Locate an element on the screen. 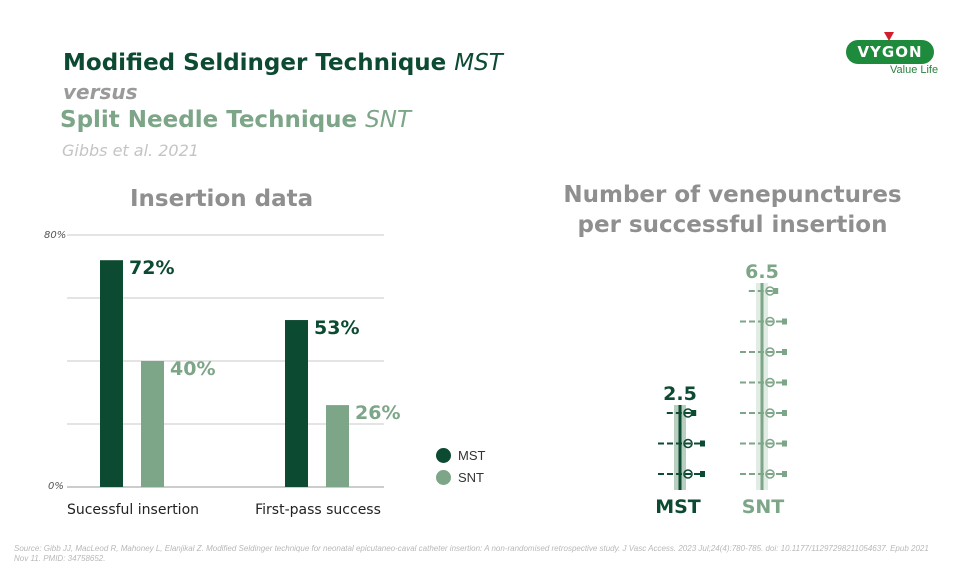 This screenshot has width=980, height=573. venepuncture-value-snt: 6.5 is located at coordinates (762, 272).